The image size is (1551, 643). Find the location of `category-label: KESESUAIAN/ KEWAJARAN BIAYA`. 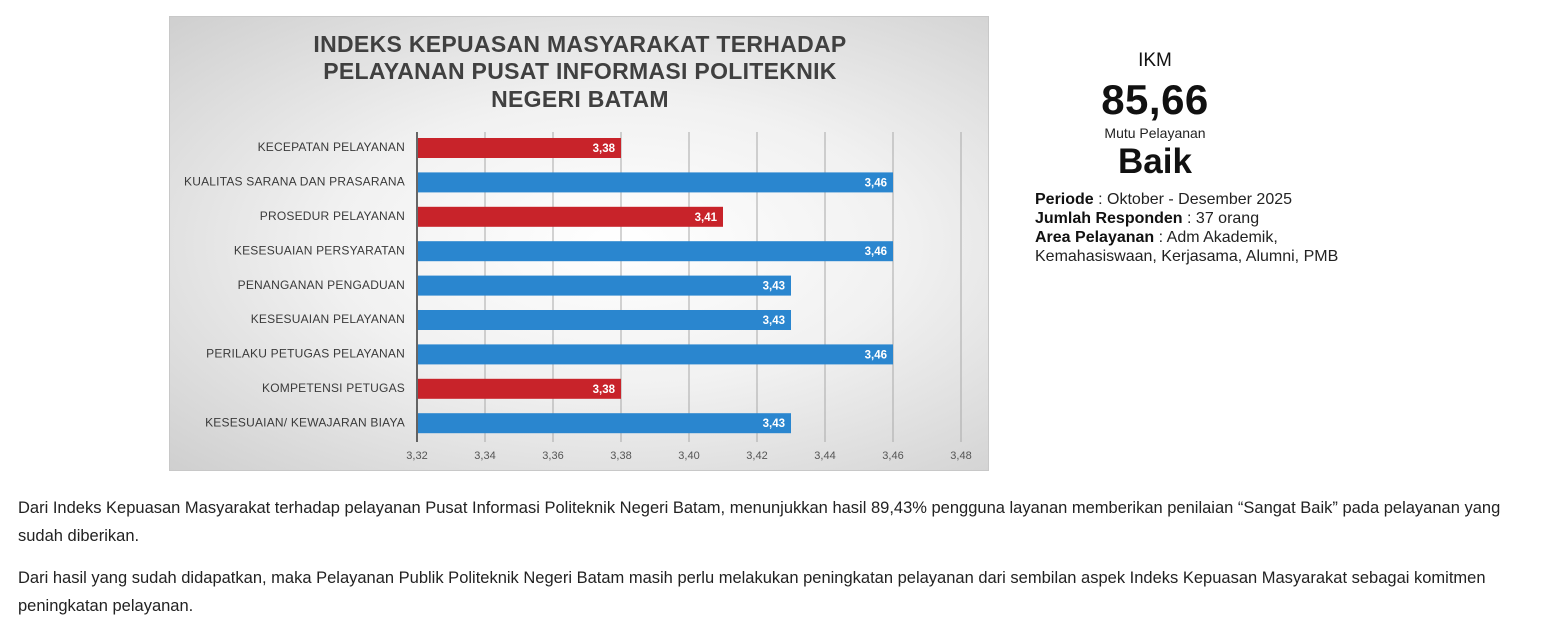

category-label: KESESUAIAN/ KEWAJARAN BIAYA is located at coordinates (305, 422).